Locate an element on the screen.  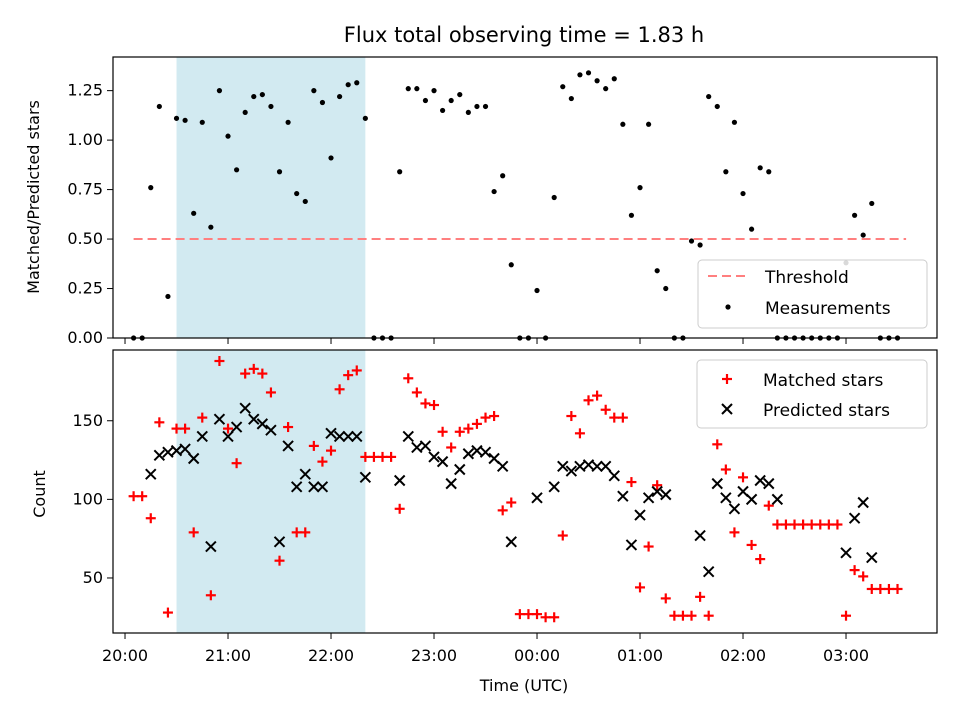
chart-title: Flux total observing time = 1.83 h is located at coordinates (524, 35).